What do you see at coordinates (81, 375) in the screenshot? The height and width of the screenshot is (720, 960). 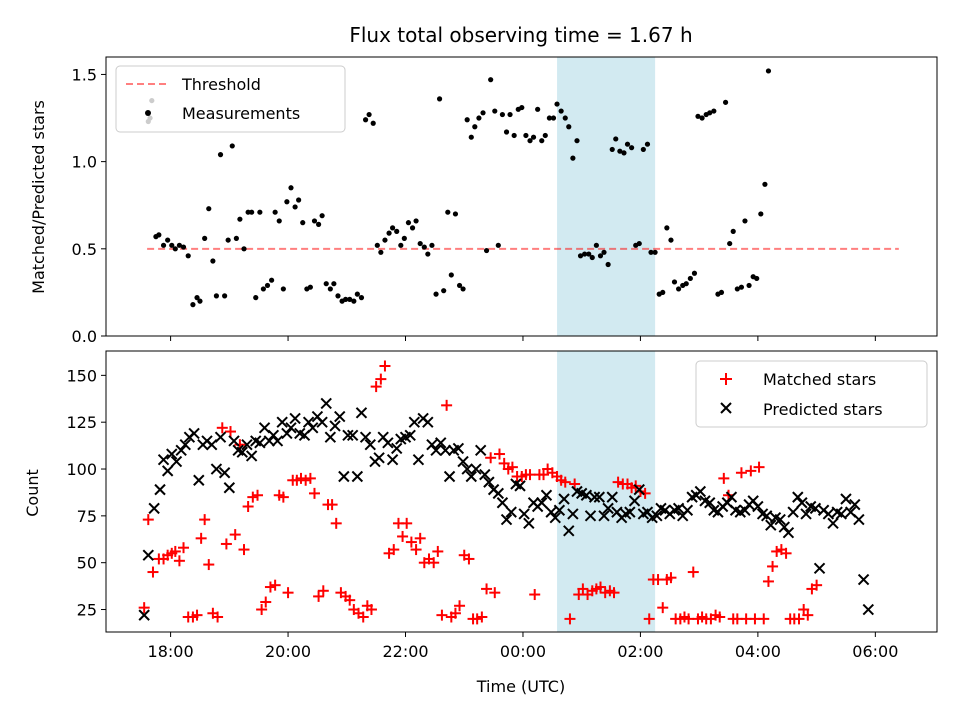 I see `y-tick-label: 150` at bounding box center [81, 375].